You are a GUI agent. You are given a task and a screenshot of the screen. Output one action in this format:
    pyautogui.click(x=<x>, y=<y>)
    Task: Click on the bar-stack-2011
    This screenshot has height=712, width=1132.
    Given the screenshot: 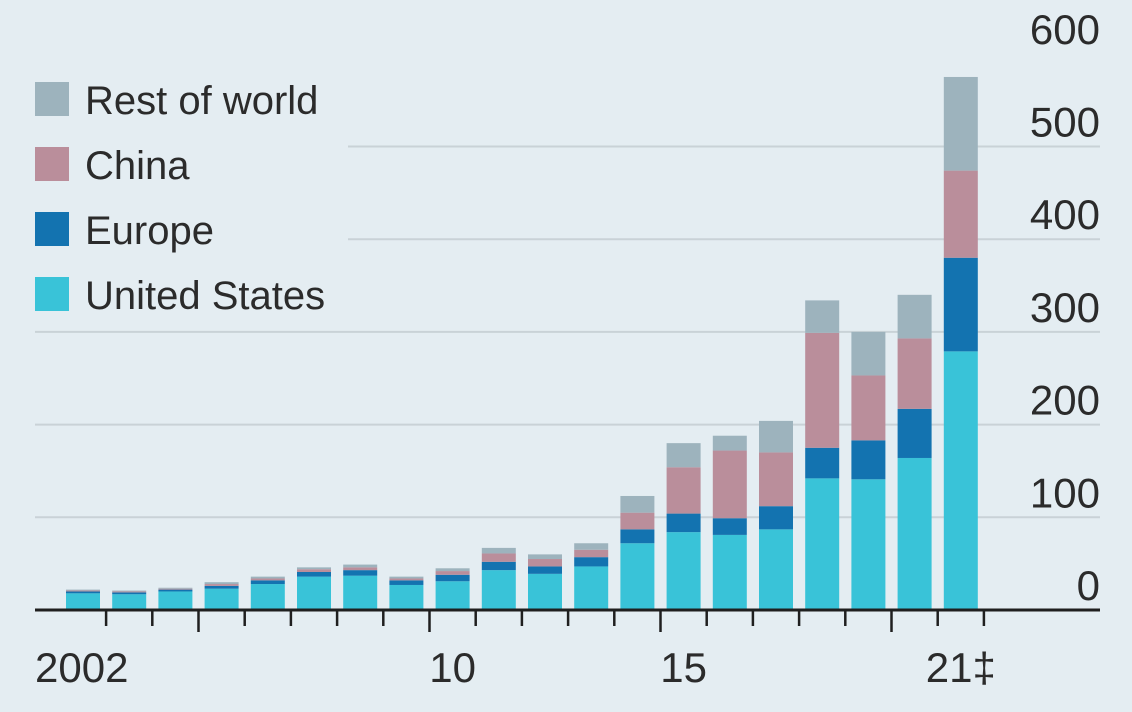 What is the action you would take?
    pyautogui.click(x=498, y=578)
    